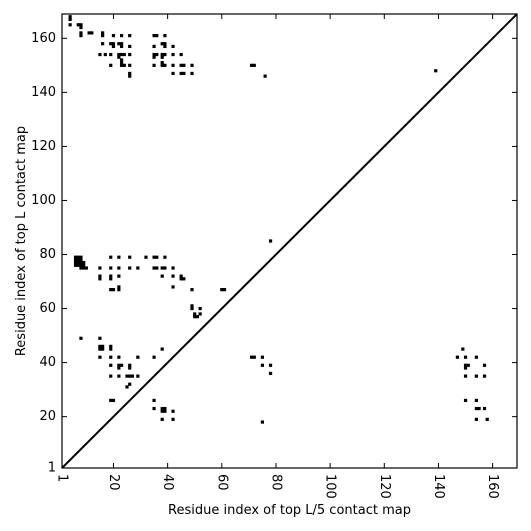 The width and height of the screenshot is (531, 531). I want to click on y-tick-label: 60, so click(47, 308).